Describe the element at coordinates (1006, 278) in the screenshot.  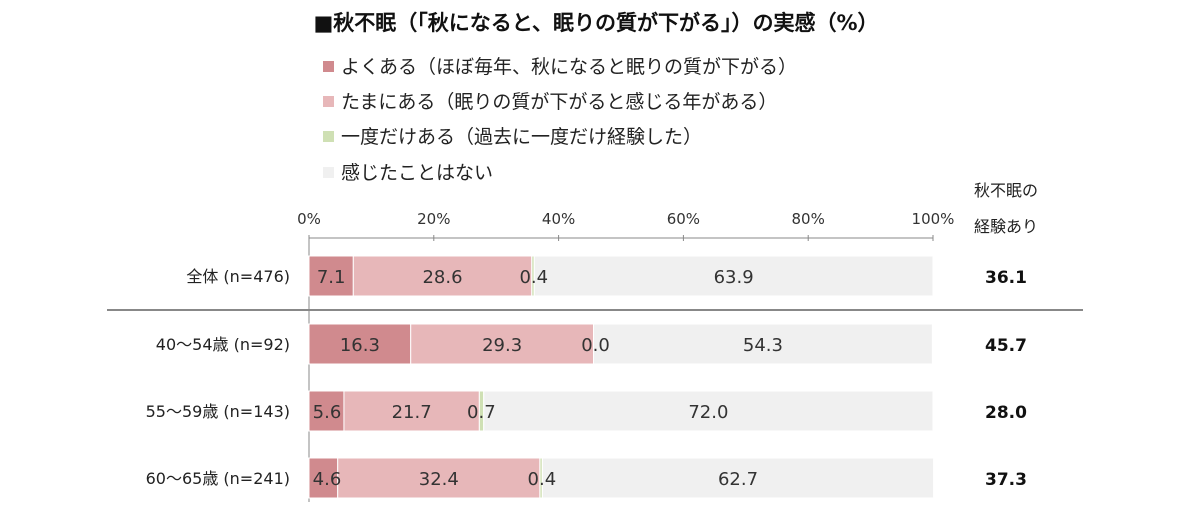
I see `total-label: 36.1` at that location.